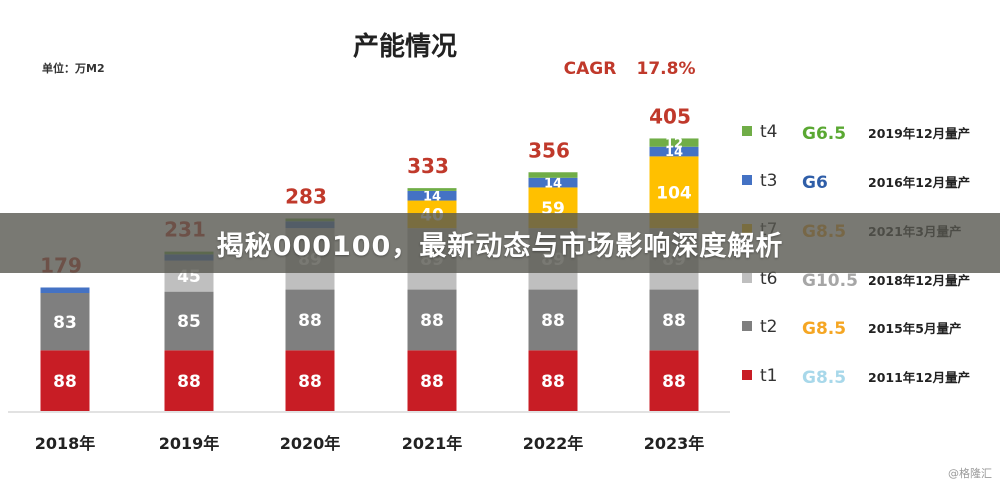  I want to click on legend-date-t6: 2018年12月量产, so click(919, 280).